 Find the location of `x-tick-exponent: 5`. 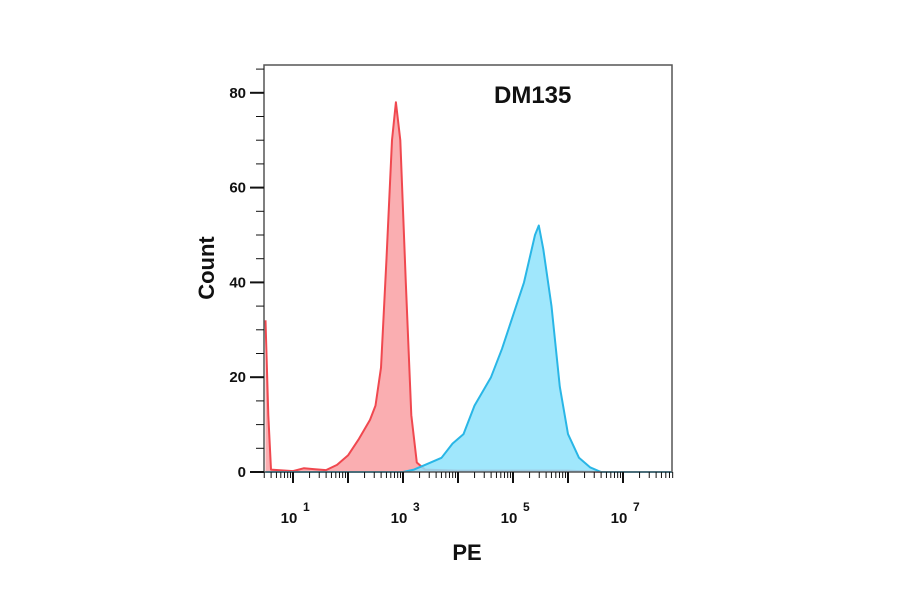

x-tick-exponent: 5 is located at coordinates (526, 507).